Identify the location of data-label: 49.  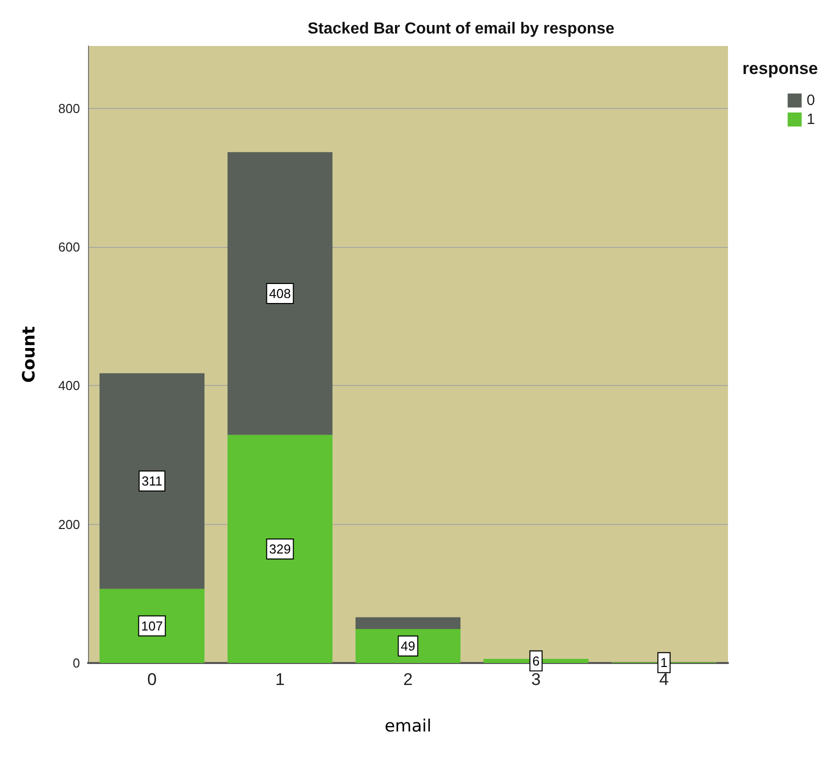
(408, 646).